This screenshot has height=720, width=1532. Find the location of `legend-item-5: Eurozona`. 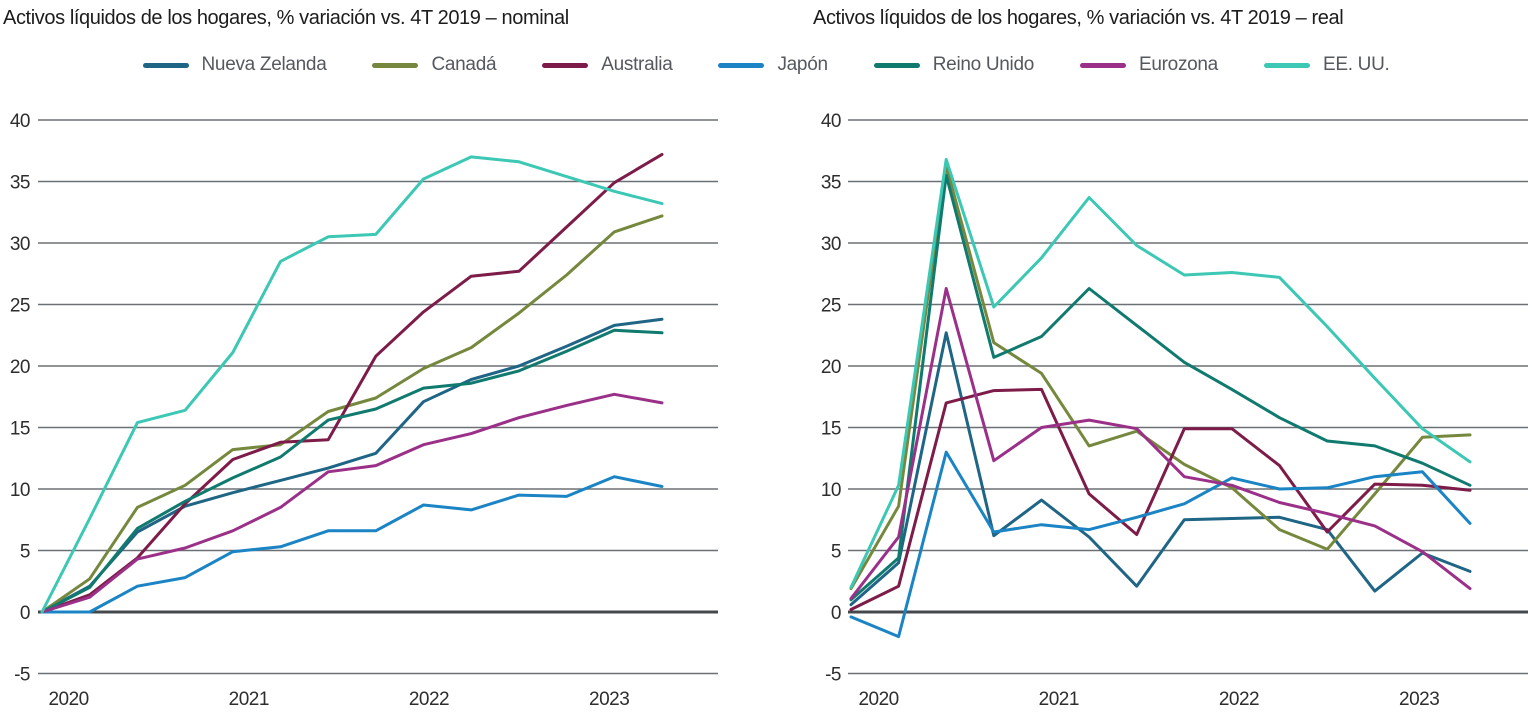

legend-item-5: Eurozona is located at coordinates (1149, 65).